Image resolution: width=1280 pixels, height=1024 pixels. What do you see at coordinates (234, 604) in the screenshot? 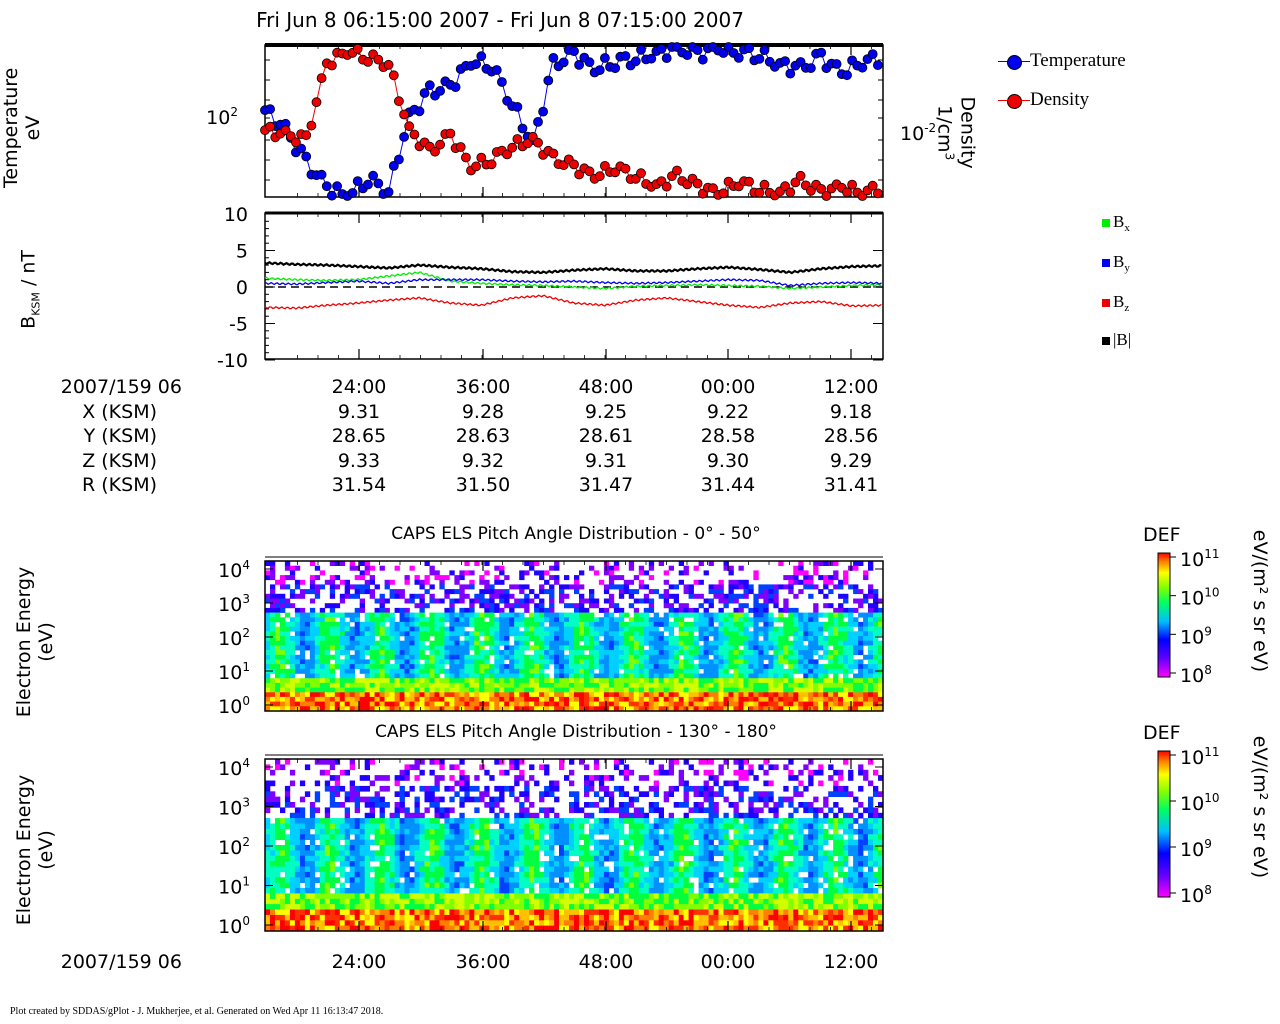
I see `energy-tick-label: 103` at bounding box center [234, 604].